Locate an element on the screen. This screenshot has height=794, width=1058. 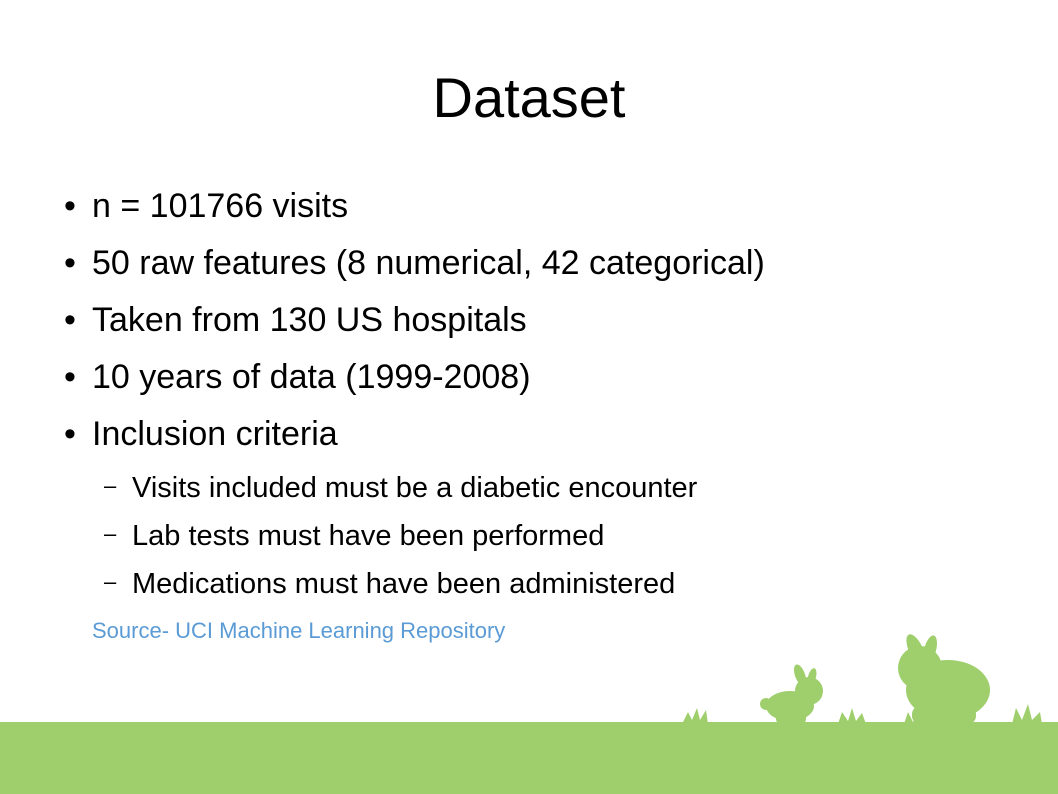
bullet-item: • 10 years of data (1999-2008) is located at coordinates (297, 377).